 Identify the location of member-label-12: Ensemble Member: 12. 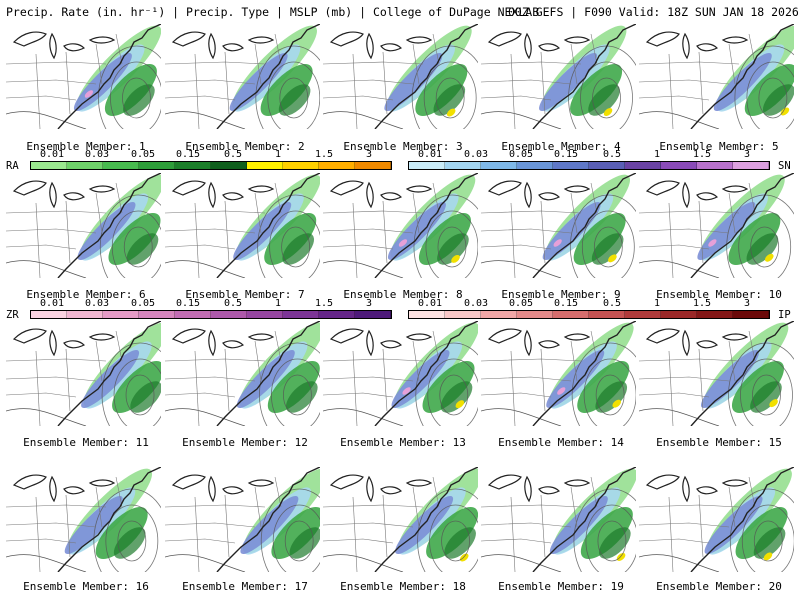
(245, 442).